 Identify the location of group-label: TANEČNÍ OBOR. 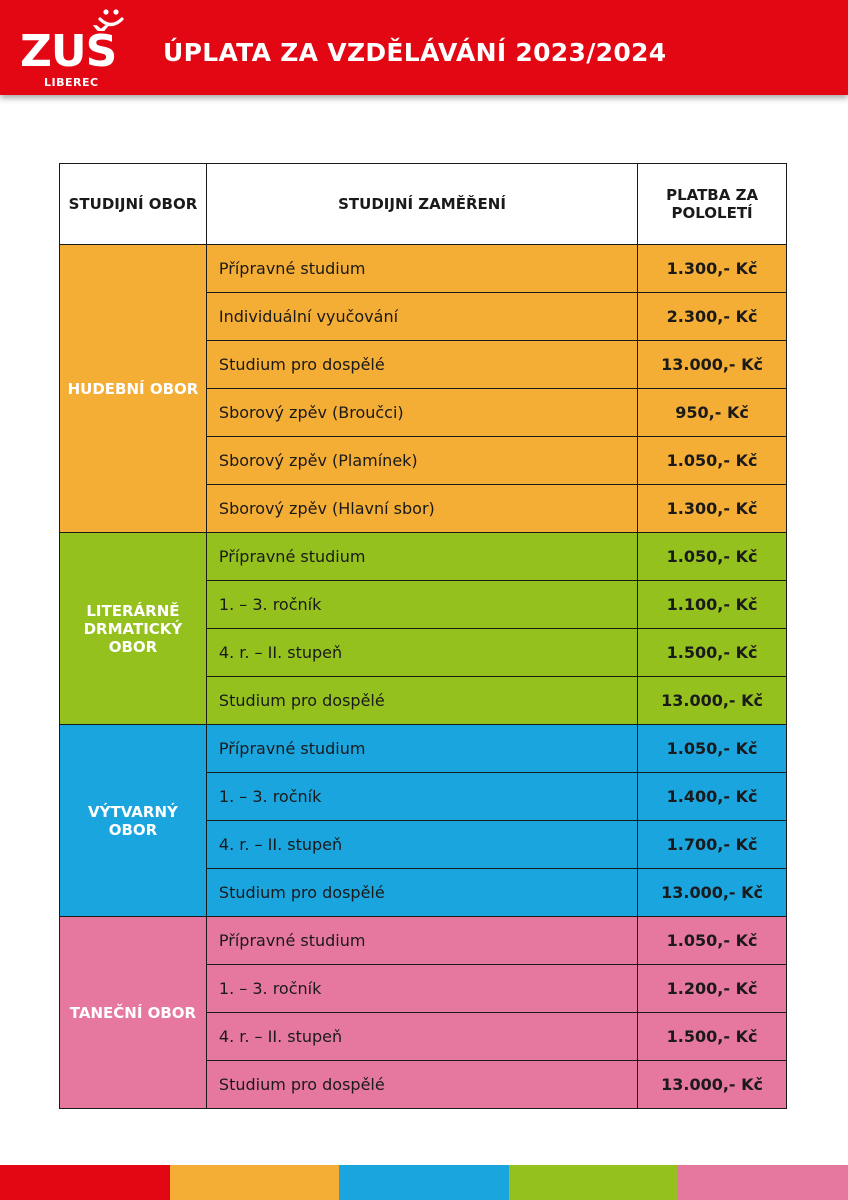
(133, 1012).